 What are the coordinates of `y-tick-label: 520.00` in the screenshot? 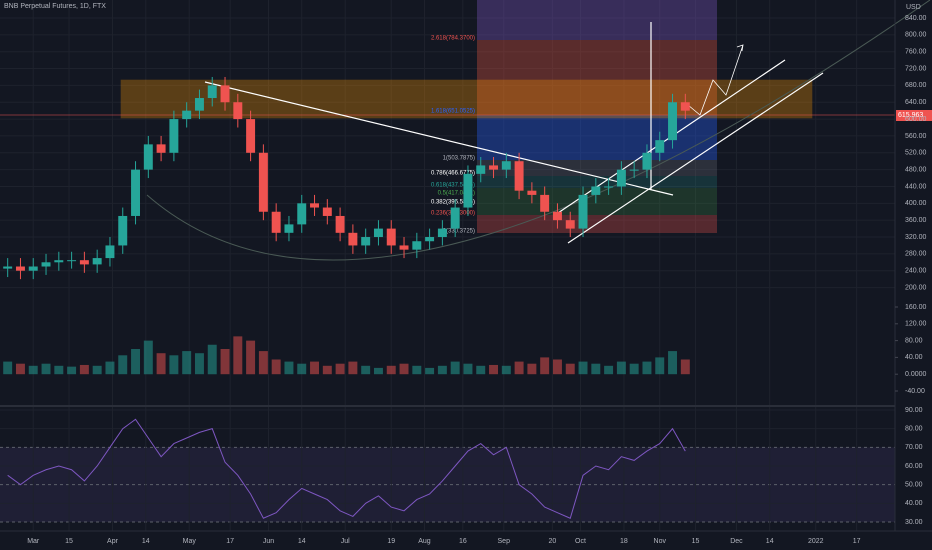 It's located at (916, 153).